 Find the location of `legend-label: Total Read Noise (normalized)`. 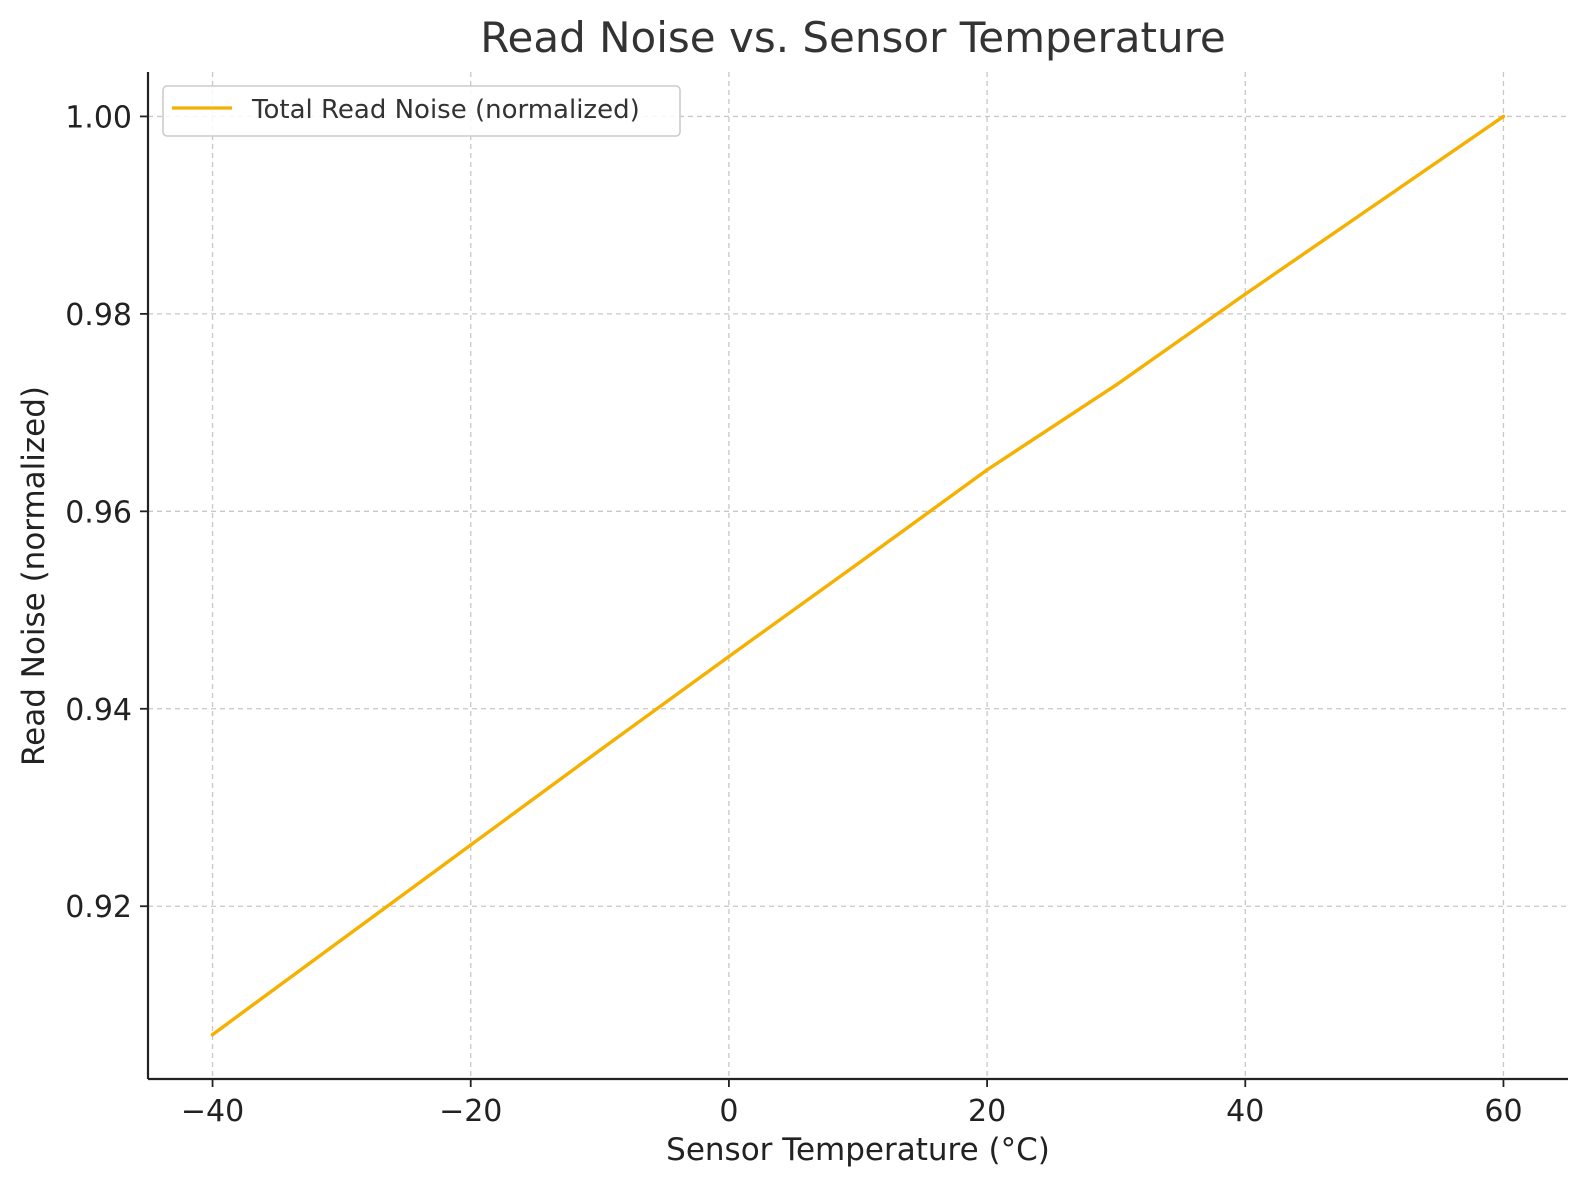

legend-label: Total Read Noise (normalized) is located at coordinates (445, 110).